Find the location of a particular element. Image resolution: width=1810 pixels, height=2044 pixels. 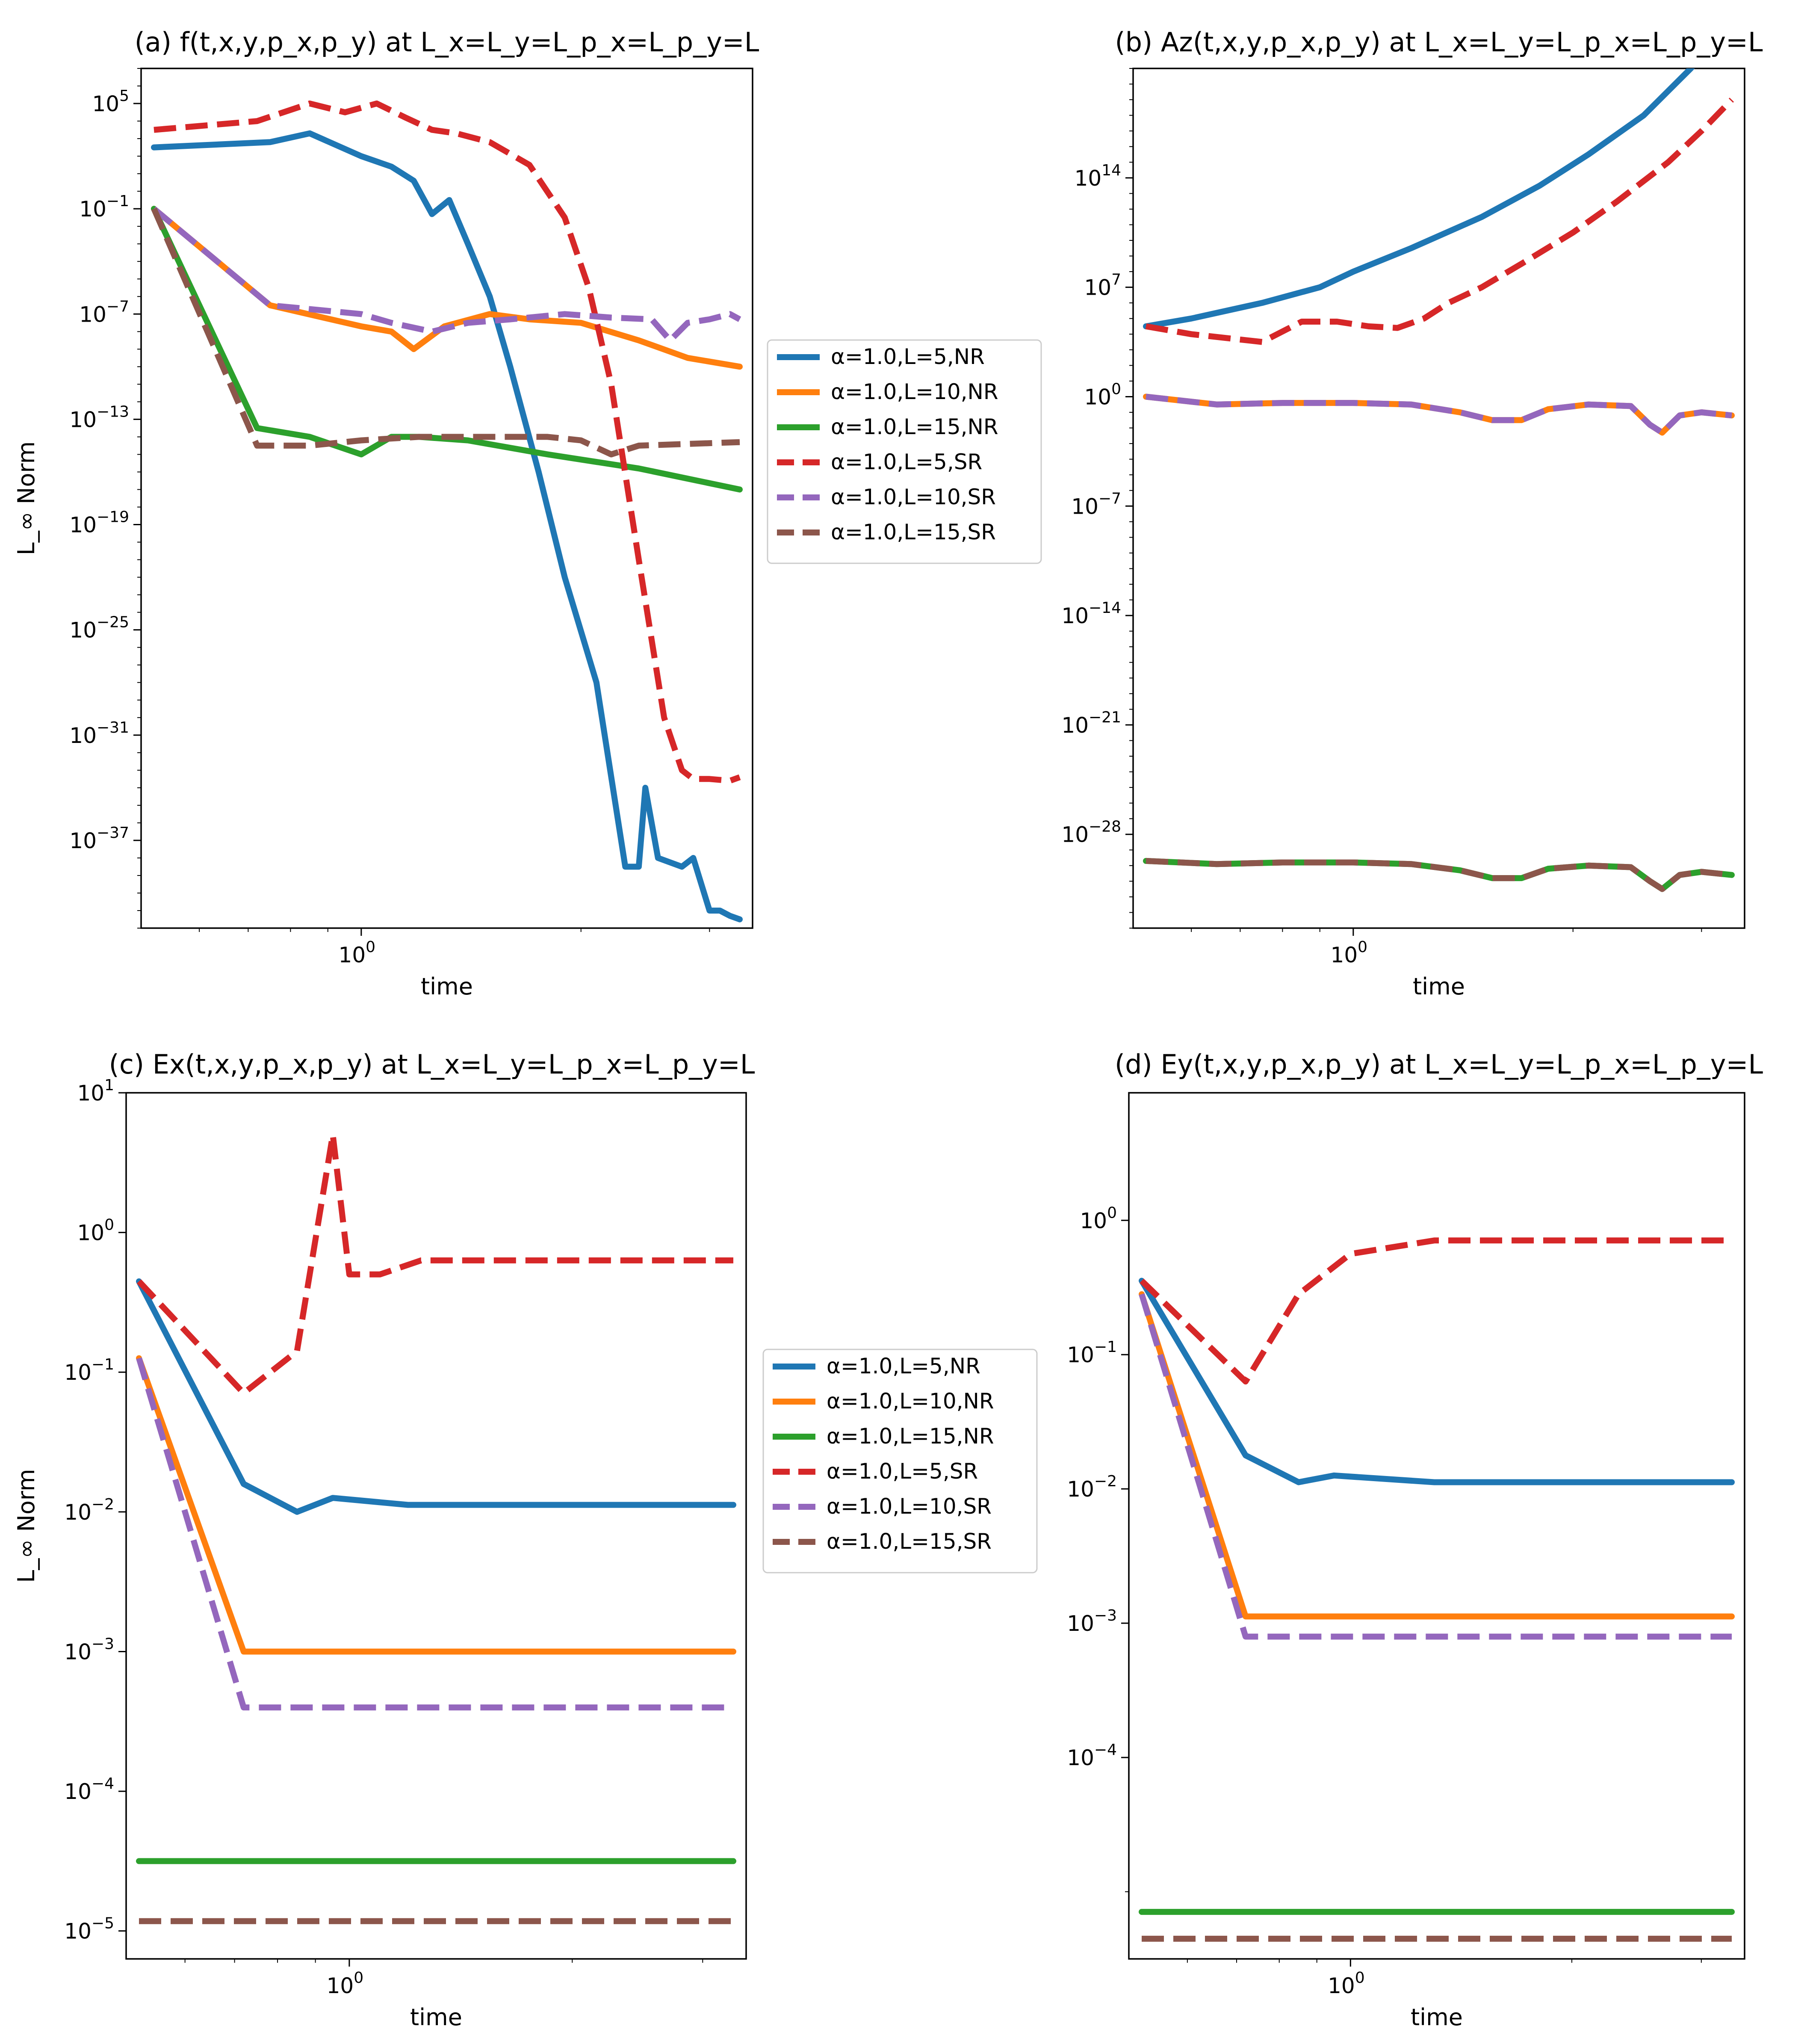

y-tick-label: 10⁻³¹ is located at coordinates (99, 734).